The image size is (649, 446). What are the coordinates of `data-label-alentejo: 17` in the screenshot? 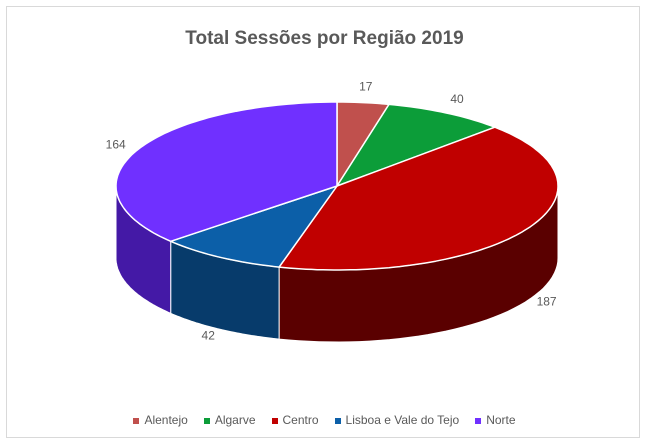 It's located at (366, 87).